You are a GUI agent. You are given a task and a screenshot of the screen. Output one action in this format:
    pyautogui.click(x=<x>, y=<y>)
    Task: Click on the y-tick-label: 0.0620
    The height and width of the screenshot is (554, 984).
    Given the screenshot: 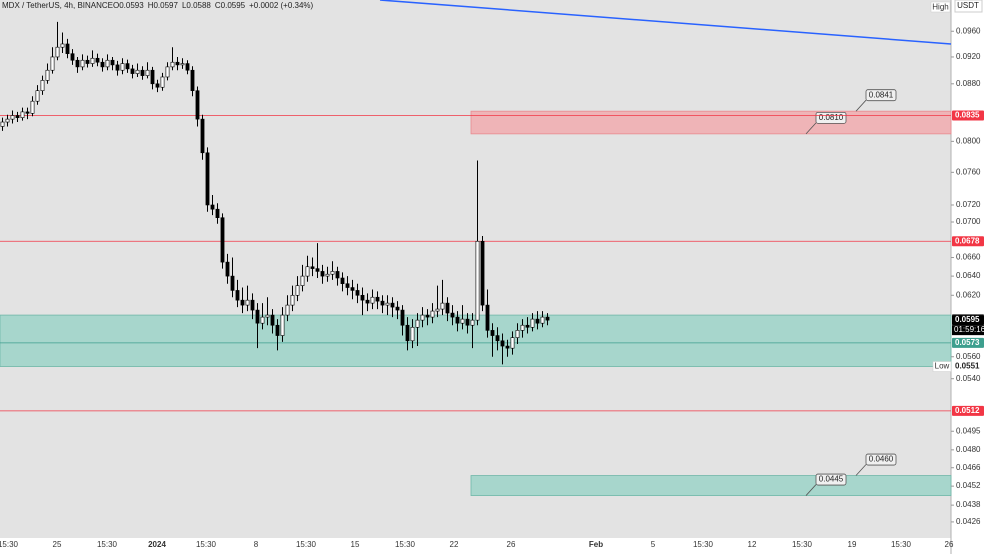 What is the action you would take?
    pyautogui.click(x=968, y=294)
    